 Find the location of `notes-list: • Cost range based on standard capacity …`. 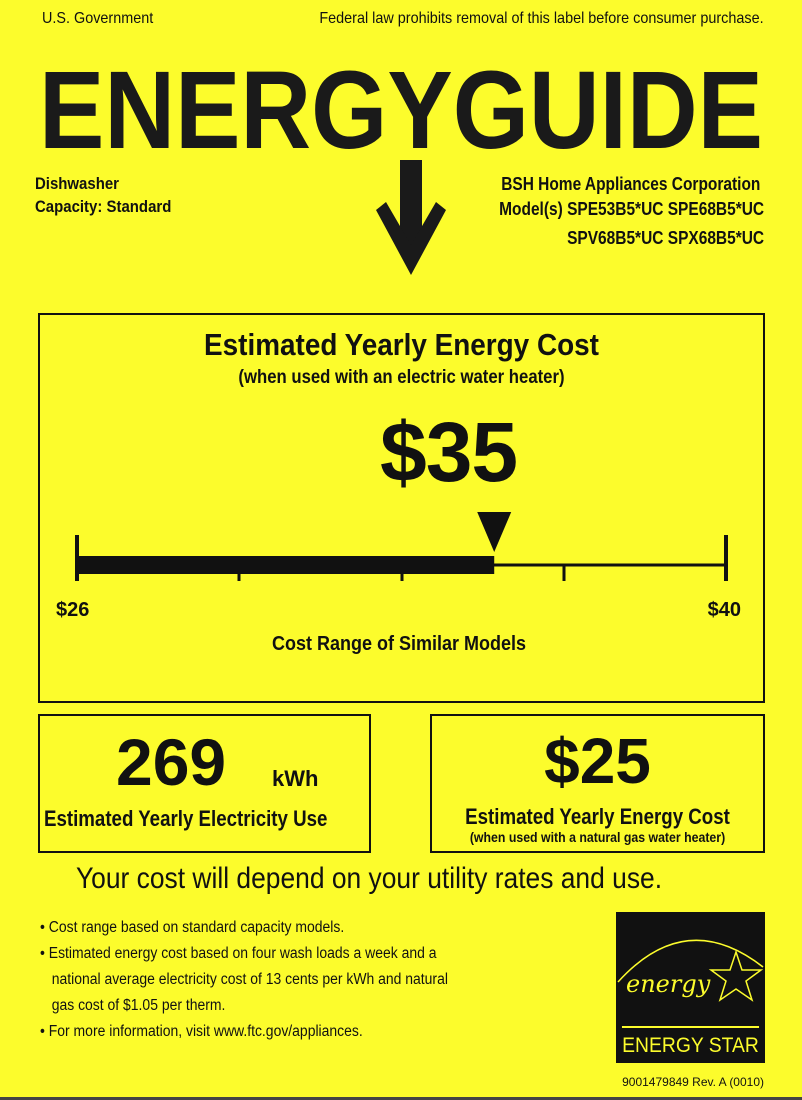

notes-list: • Cost range based on standard capacity … is located at coordinates (244, 980).